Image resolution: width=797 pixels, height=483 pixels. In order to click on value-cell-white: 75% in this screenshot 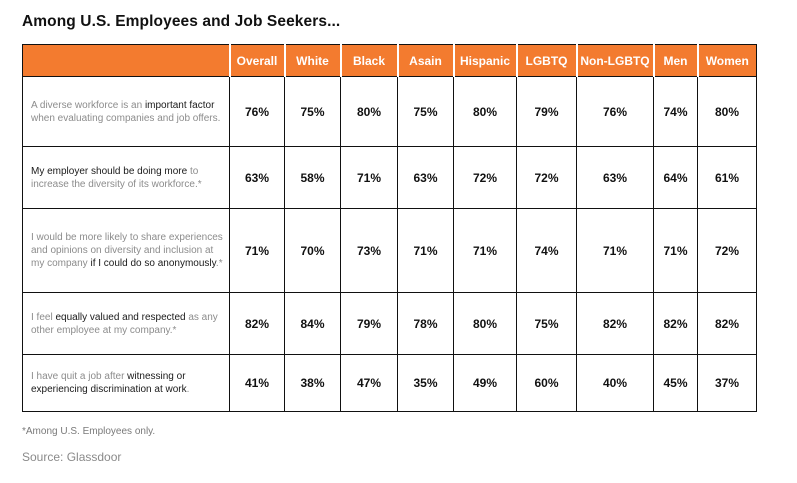, I will do `click(312, 111)`.